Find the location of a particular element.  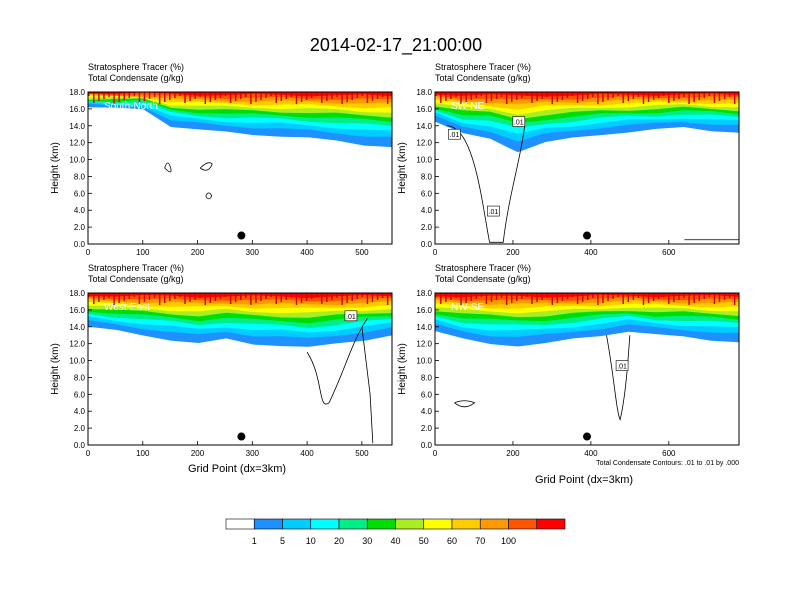

plot-frame is located at coordinates (587, 168).